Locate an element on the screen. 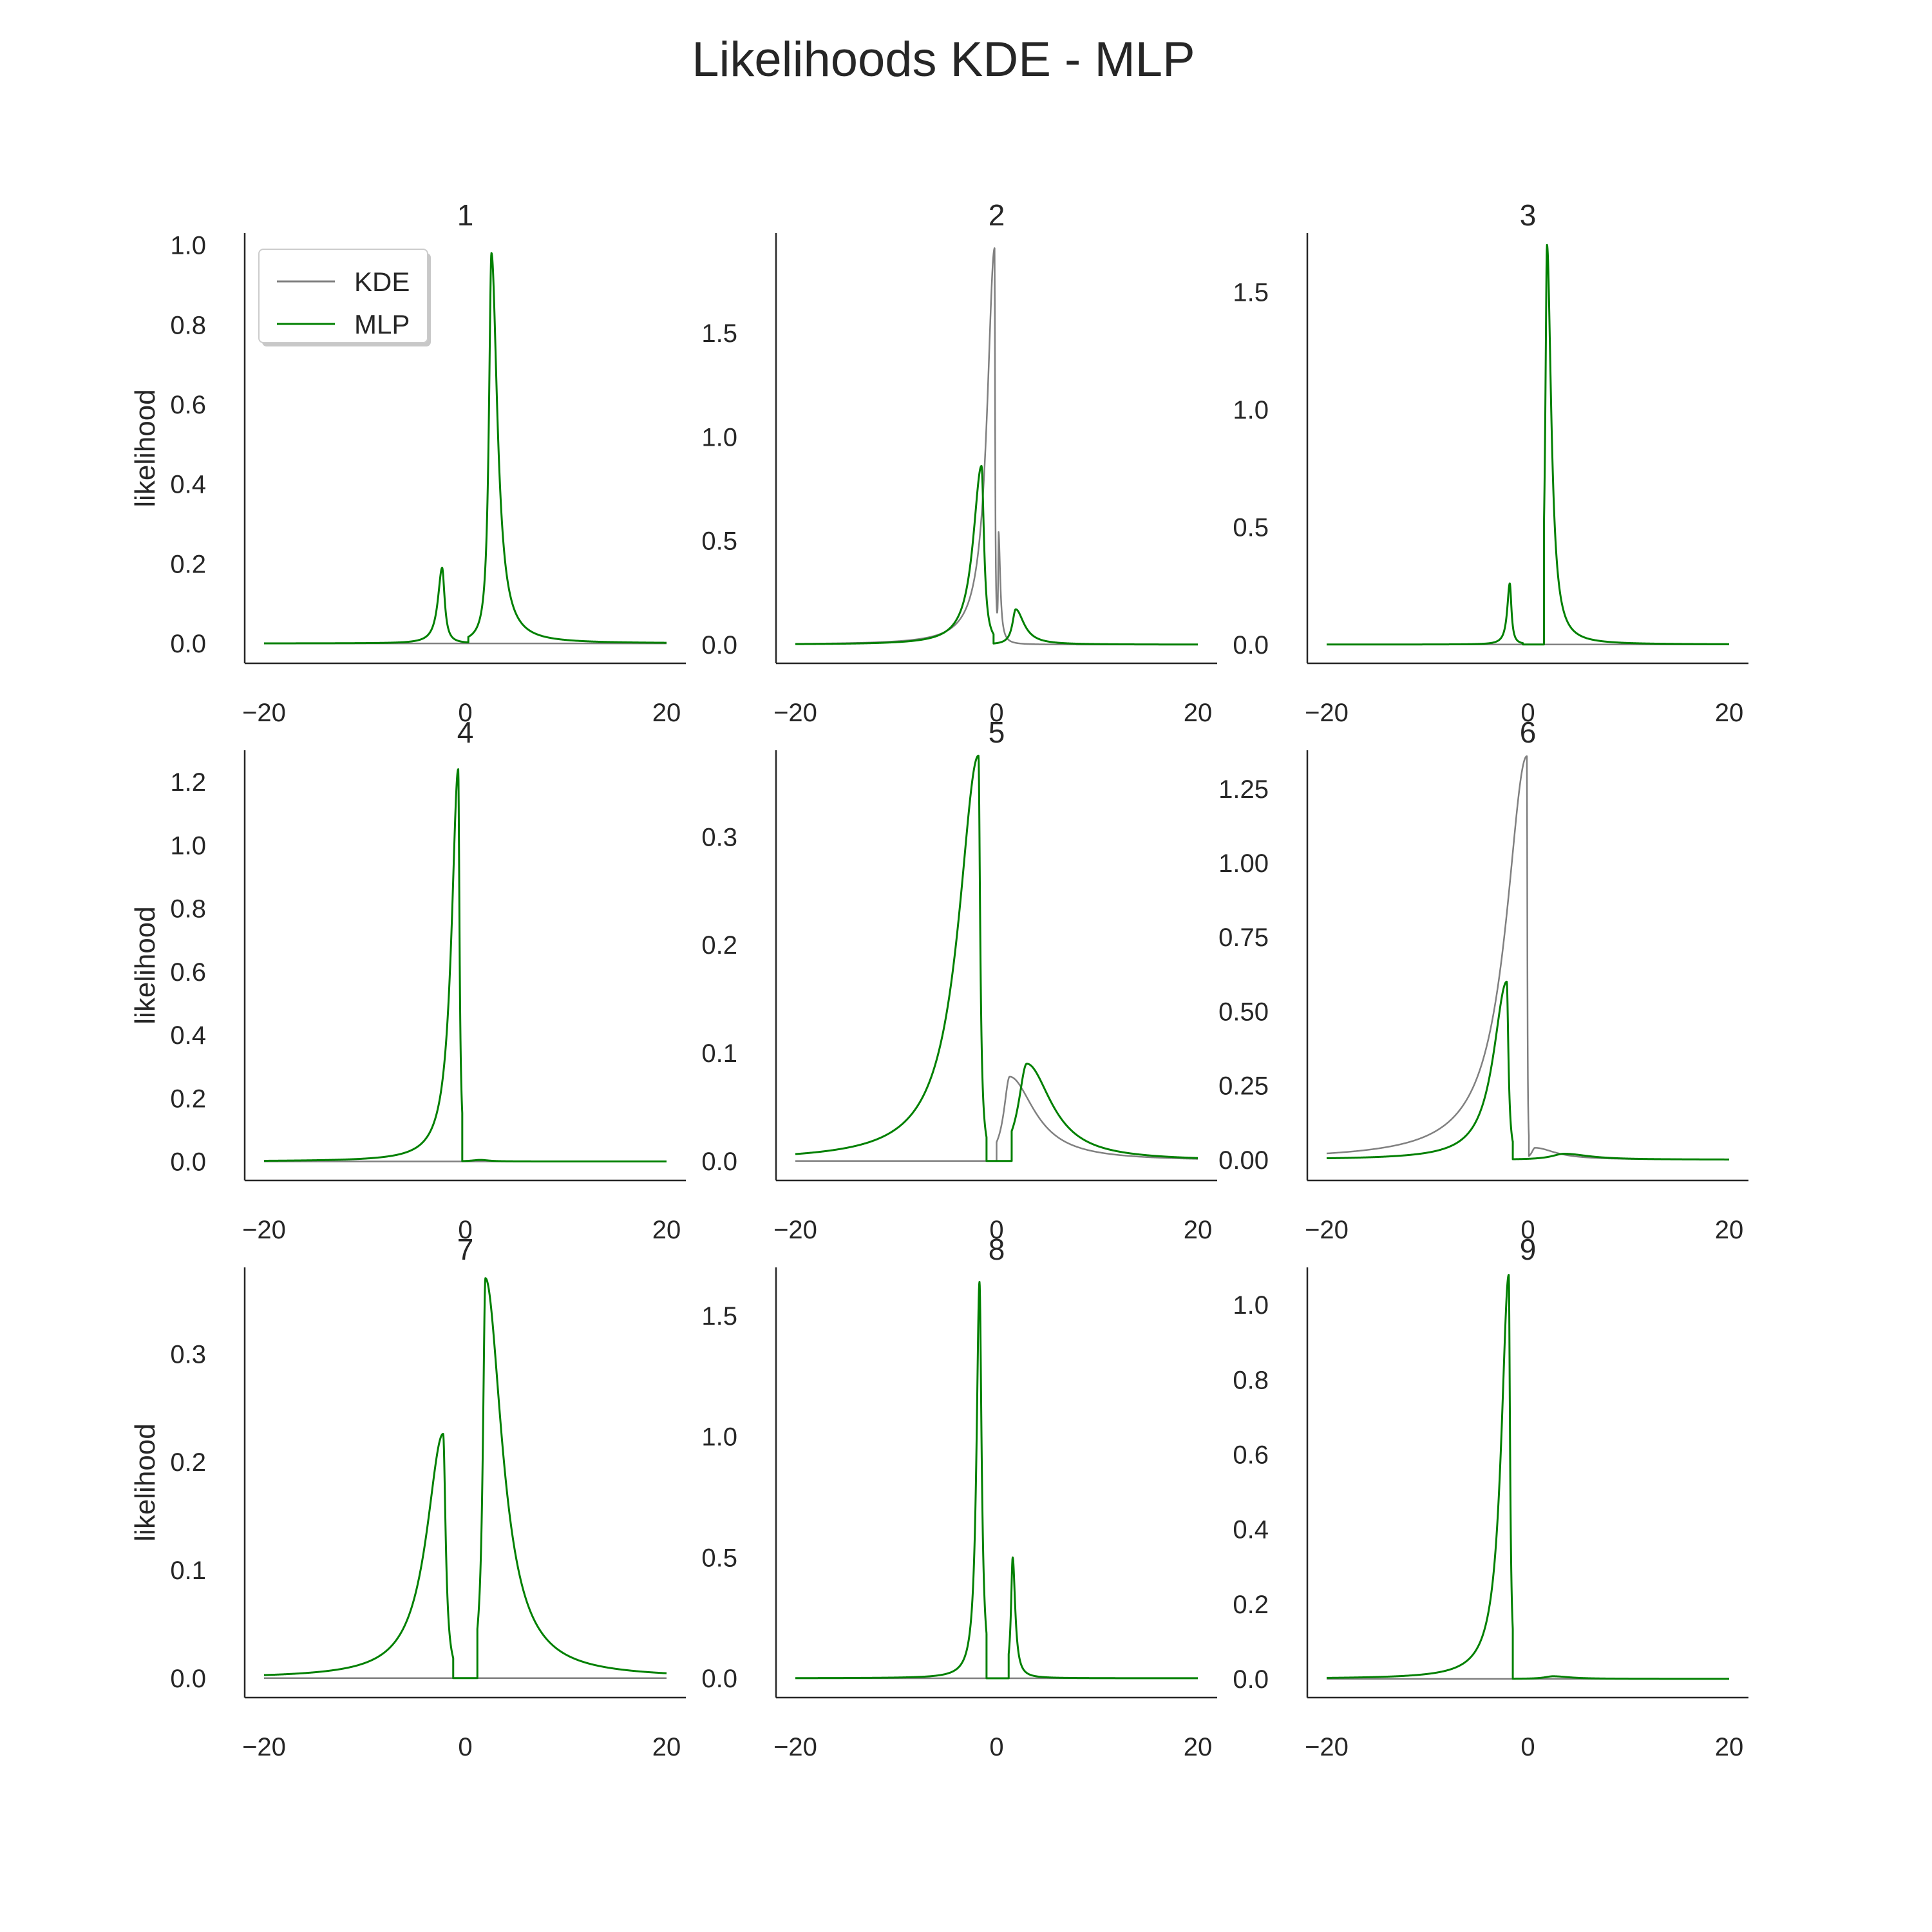 The height and width of the screenshot is (1932, 1932). subplot-title: 1 is located at coordinates (465, 215).